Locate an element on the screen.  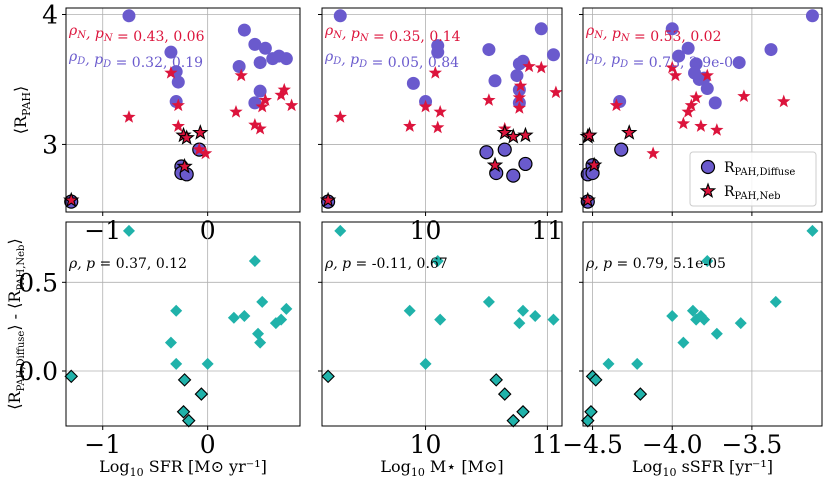
correlation-annotation: ρ, p = 0.37, 0.12 is located at coordinates (127, 264).